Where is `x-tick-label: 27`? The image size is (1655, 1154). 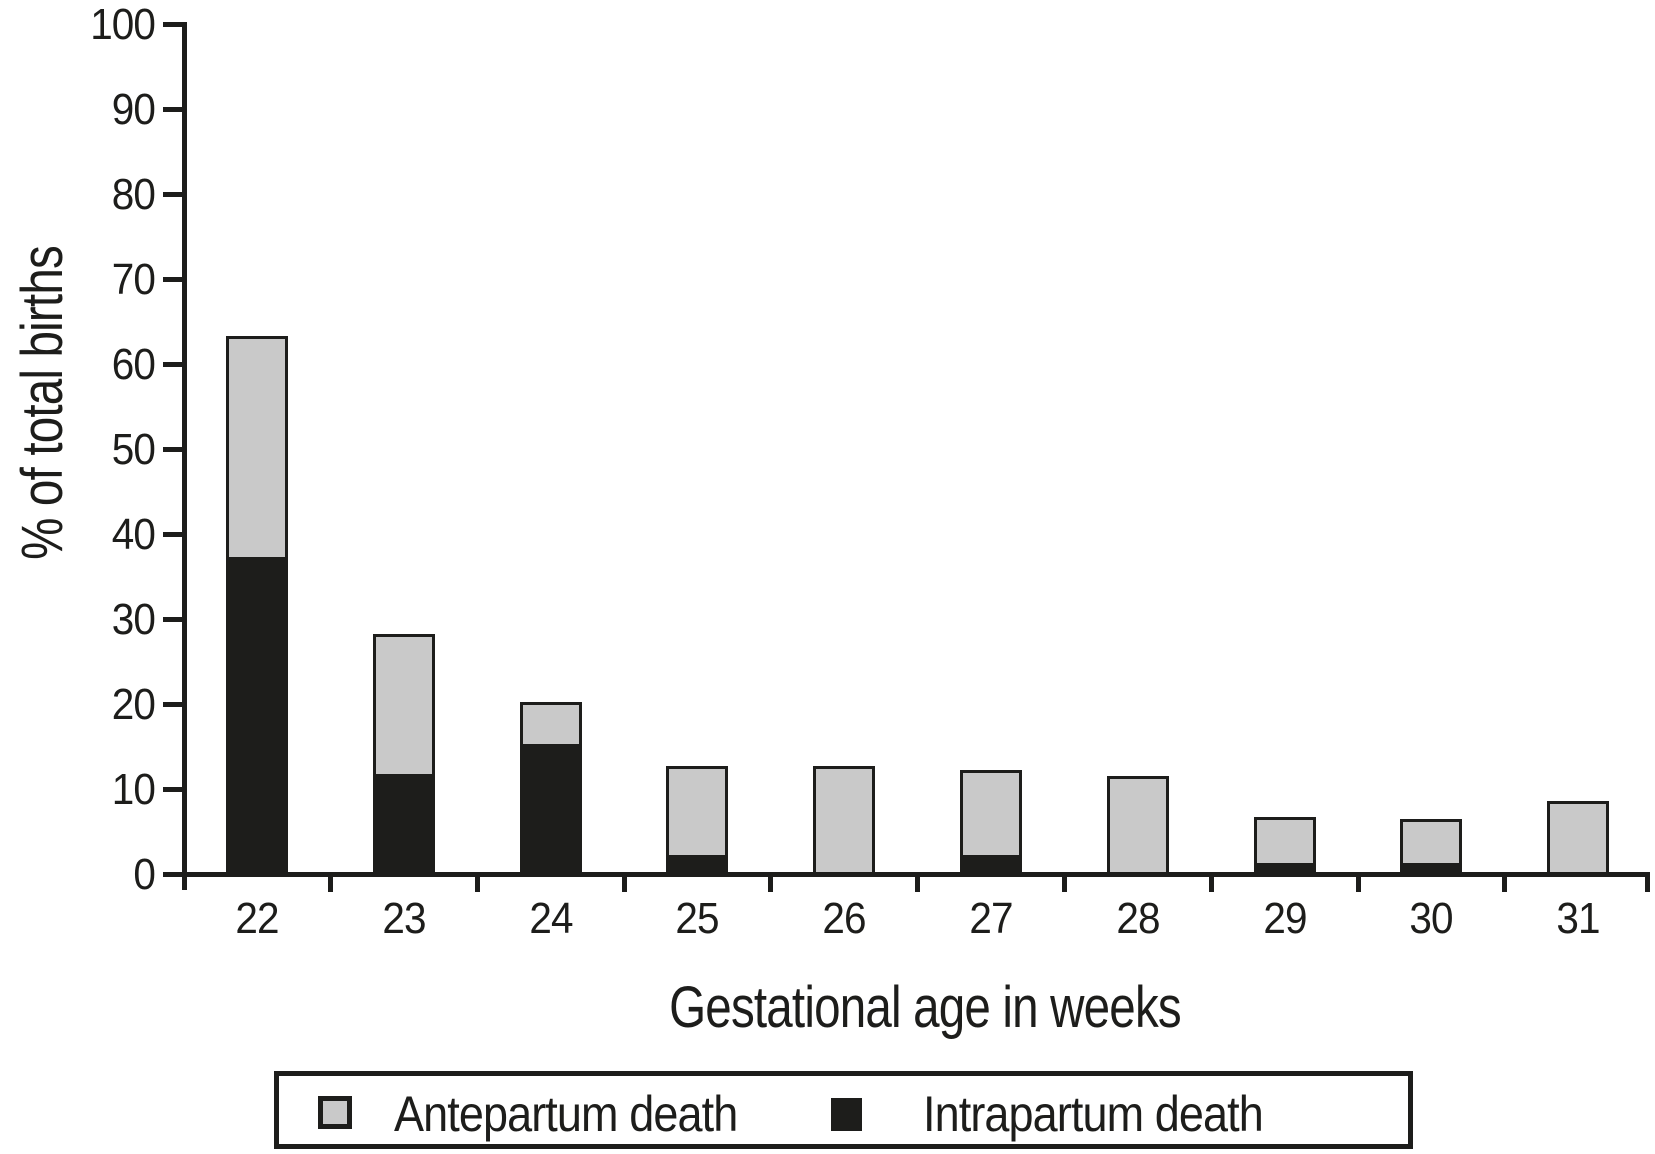 x-tick-label: 27 is located at coordinates (991, 918).